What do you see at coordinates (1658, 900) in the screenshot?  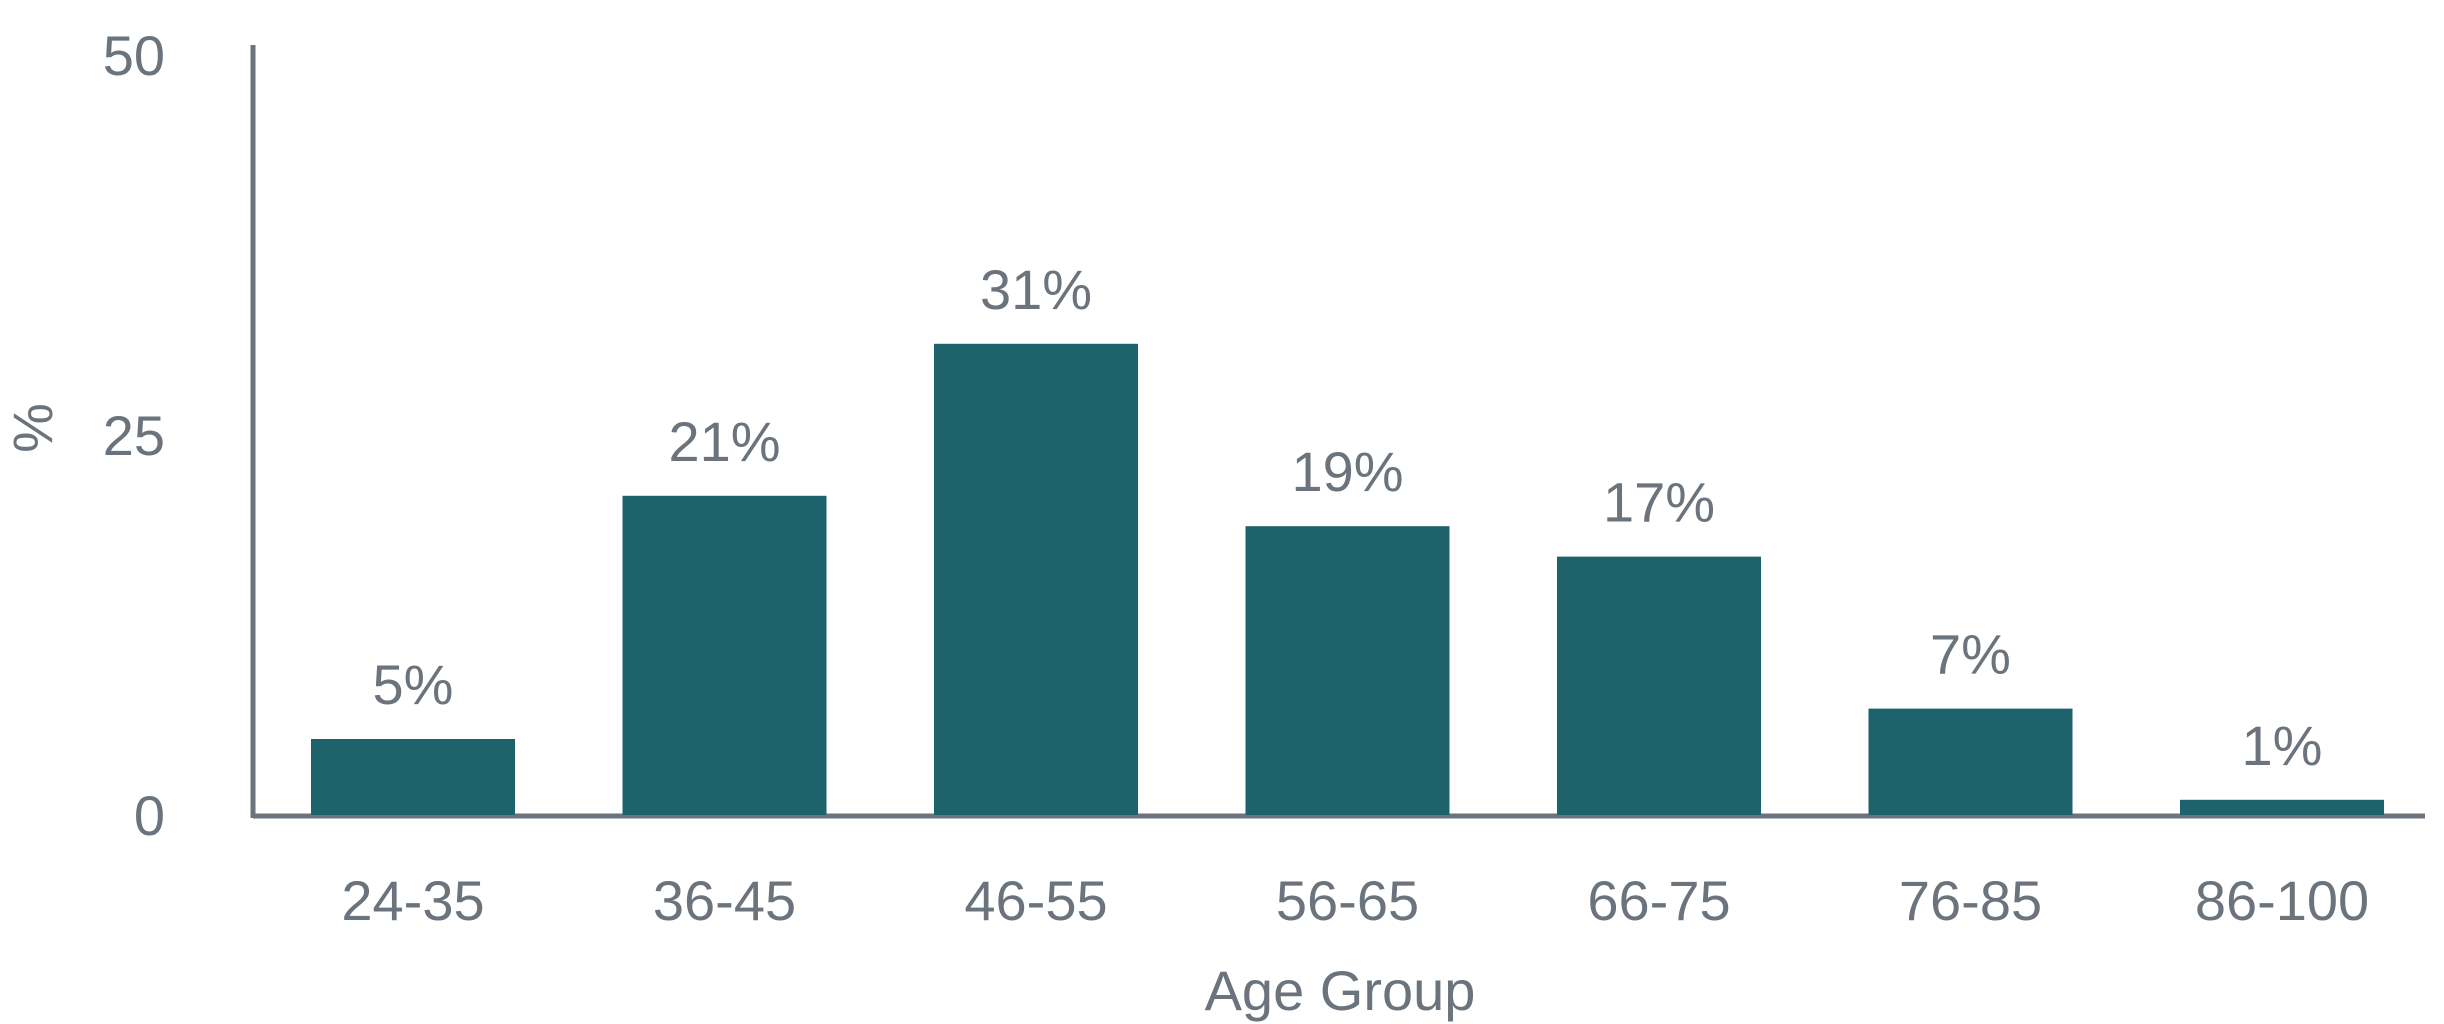 I see `x-tick-label: 66-75` at bounding box center [1658, 900].